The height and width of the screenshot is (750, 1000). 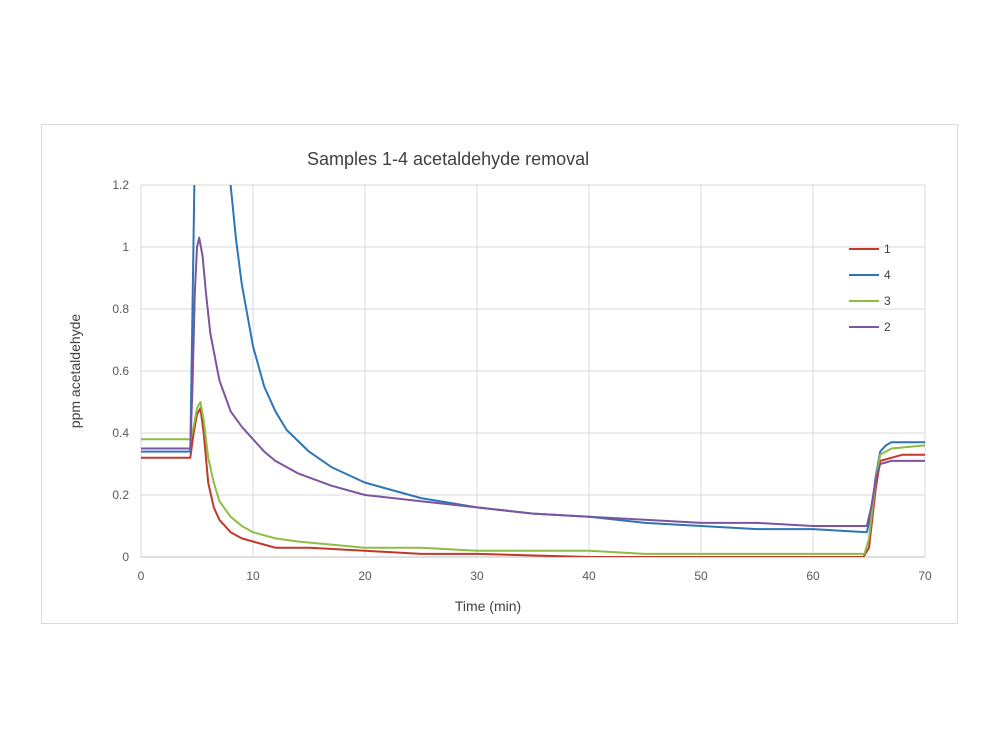 I want to click on y-axis-ticks: 0 0.2 0.4 0.6 0.8 1 1.2, so click(x=120, y=371).